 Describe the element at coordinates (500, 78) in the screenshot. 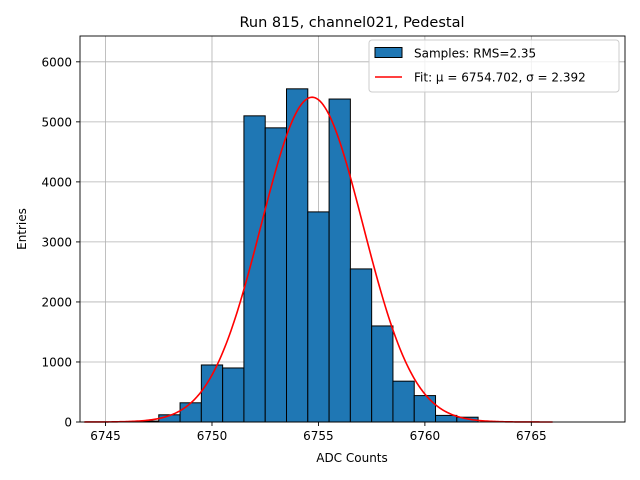

I see `legend-label-fit: Fit: μ = 6754.702, σ = 2.392` at that location.